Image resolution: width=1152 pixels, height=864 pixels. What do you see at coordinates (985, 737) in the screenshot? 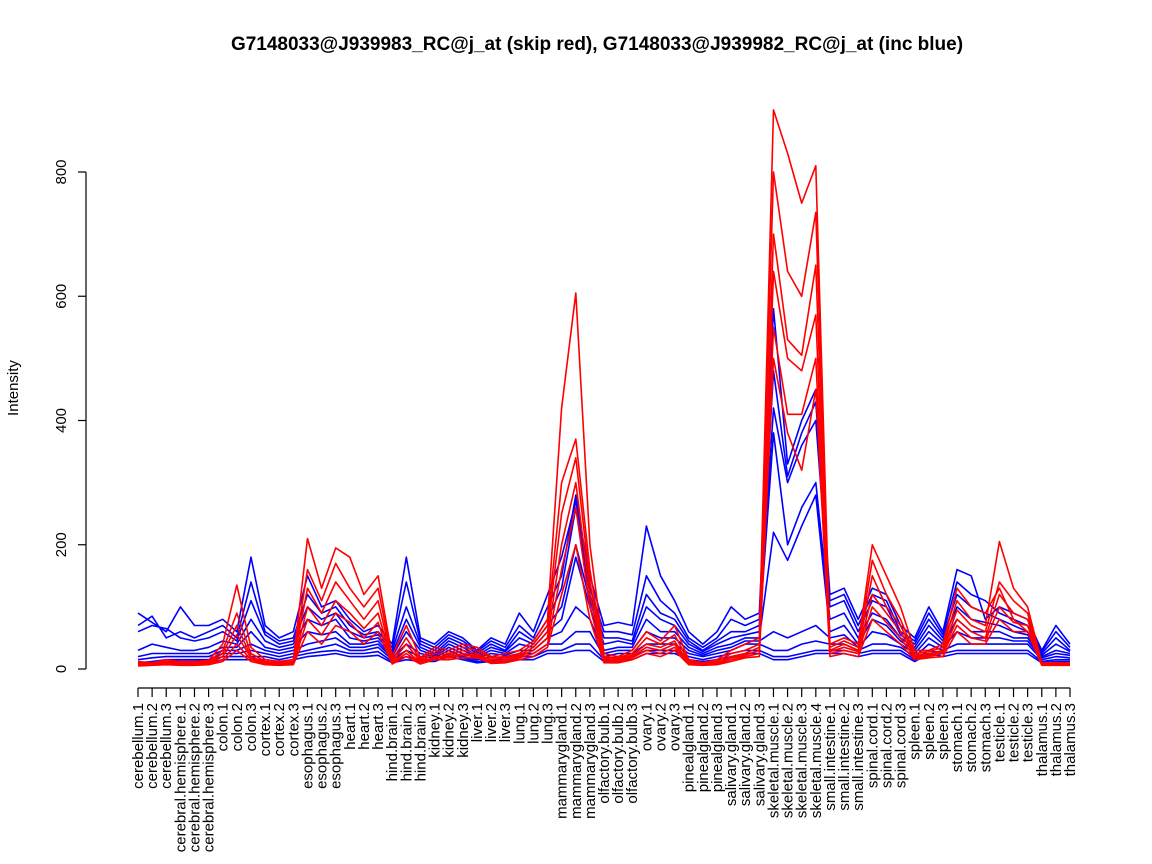
I see `x-tick-label: stomach.3` at bounding box center [985, 737].